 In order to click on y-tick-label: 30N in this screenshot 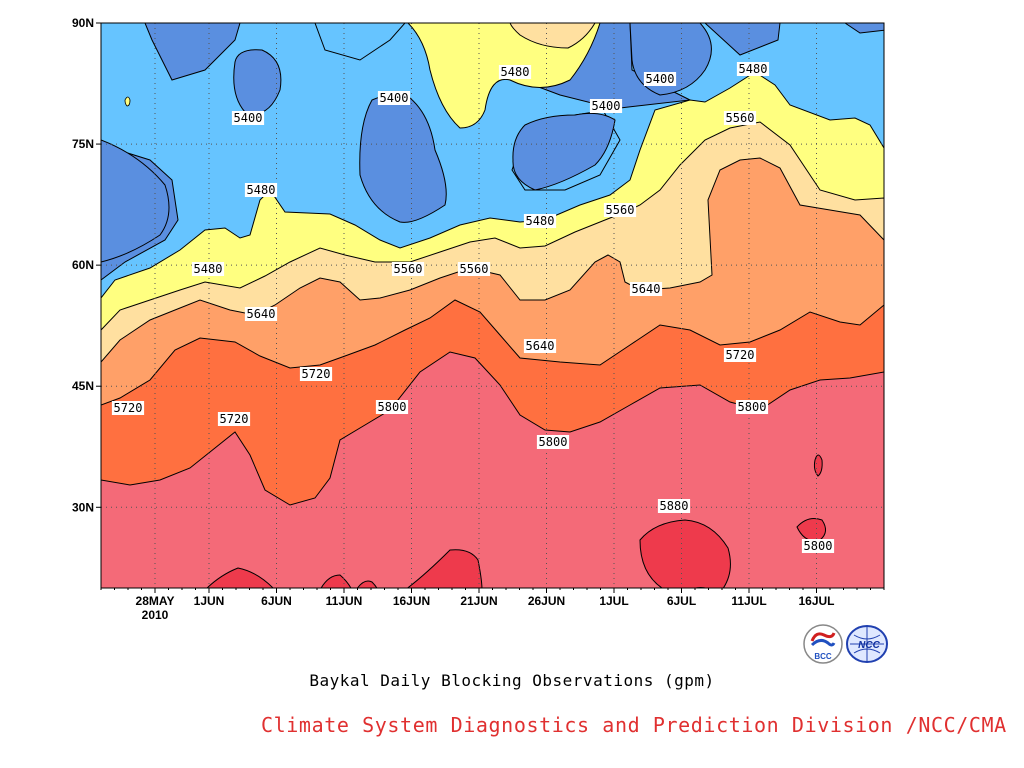, I will do `click(83, 507)`.